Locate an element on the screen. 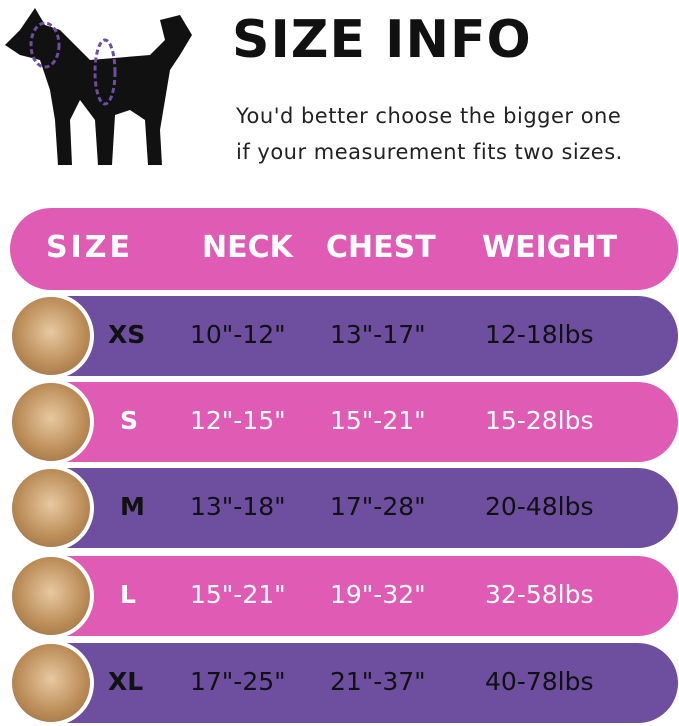 This screenshot has height=726, width=679. size-cell: S is located at coordinates (129, 420).